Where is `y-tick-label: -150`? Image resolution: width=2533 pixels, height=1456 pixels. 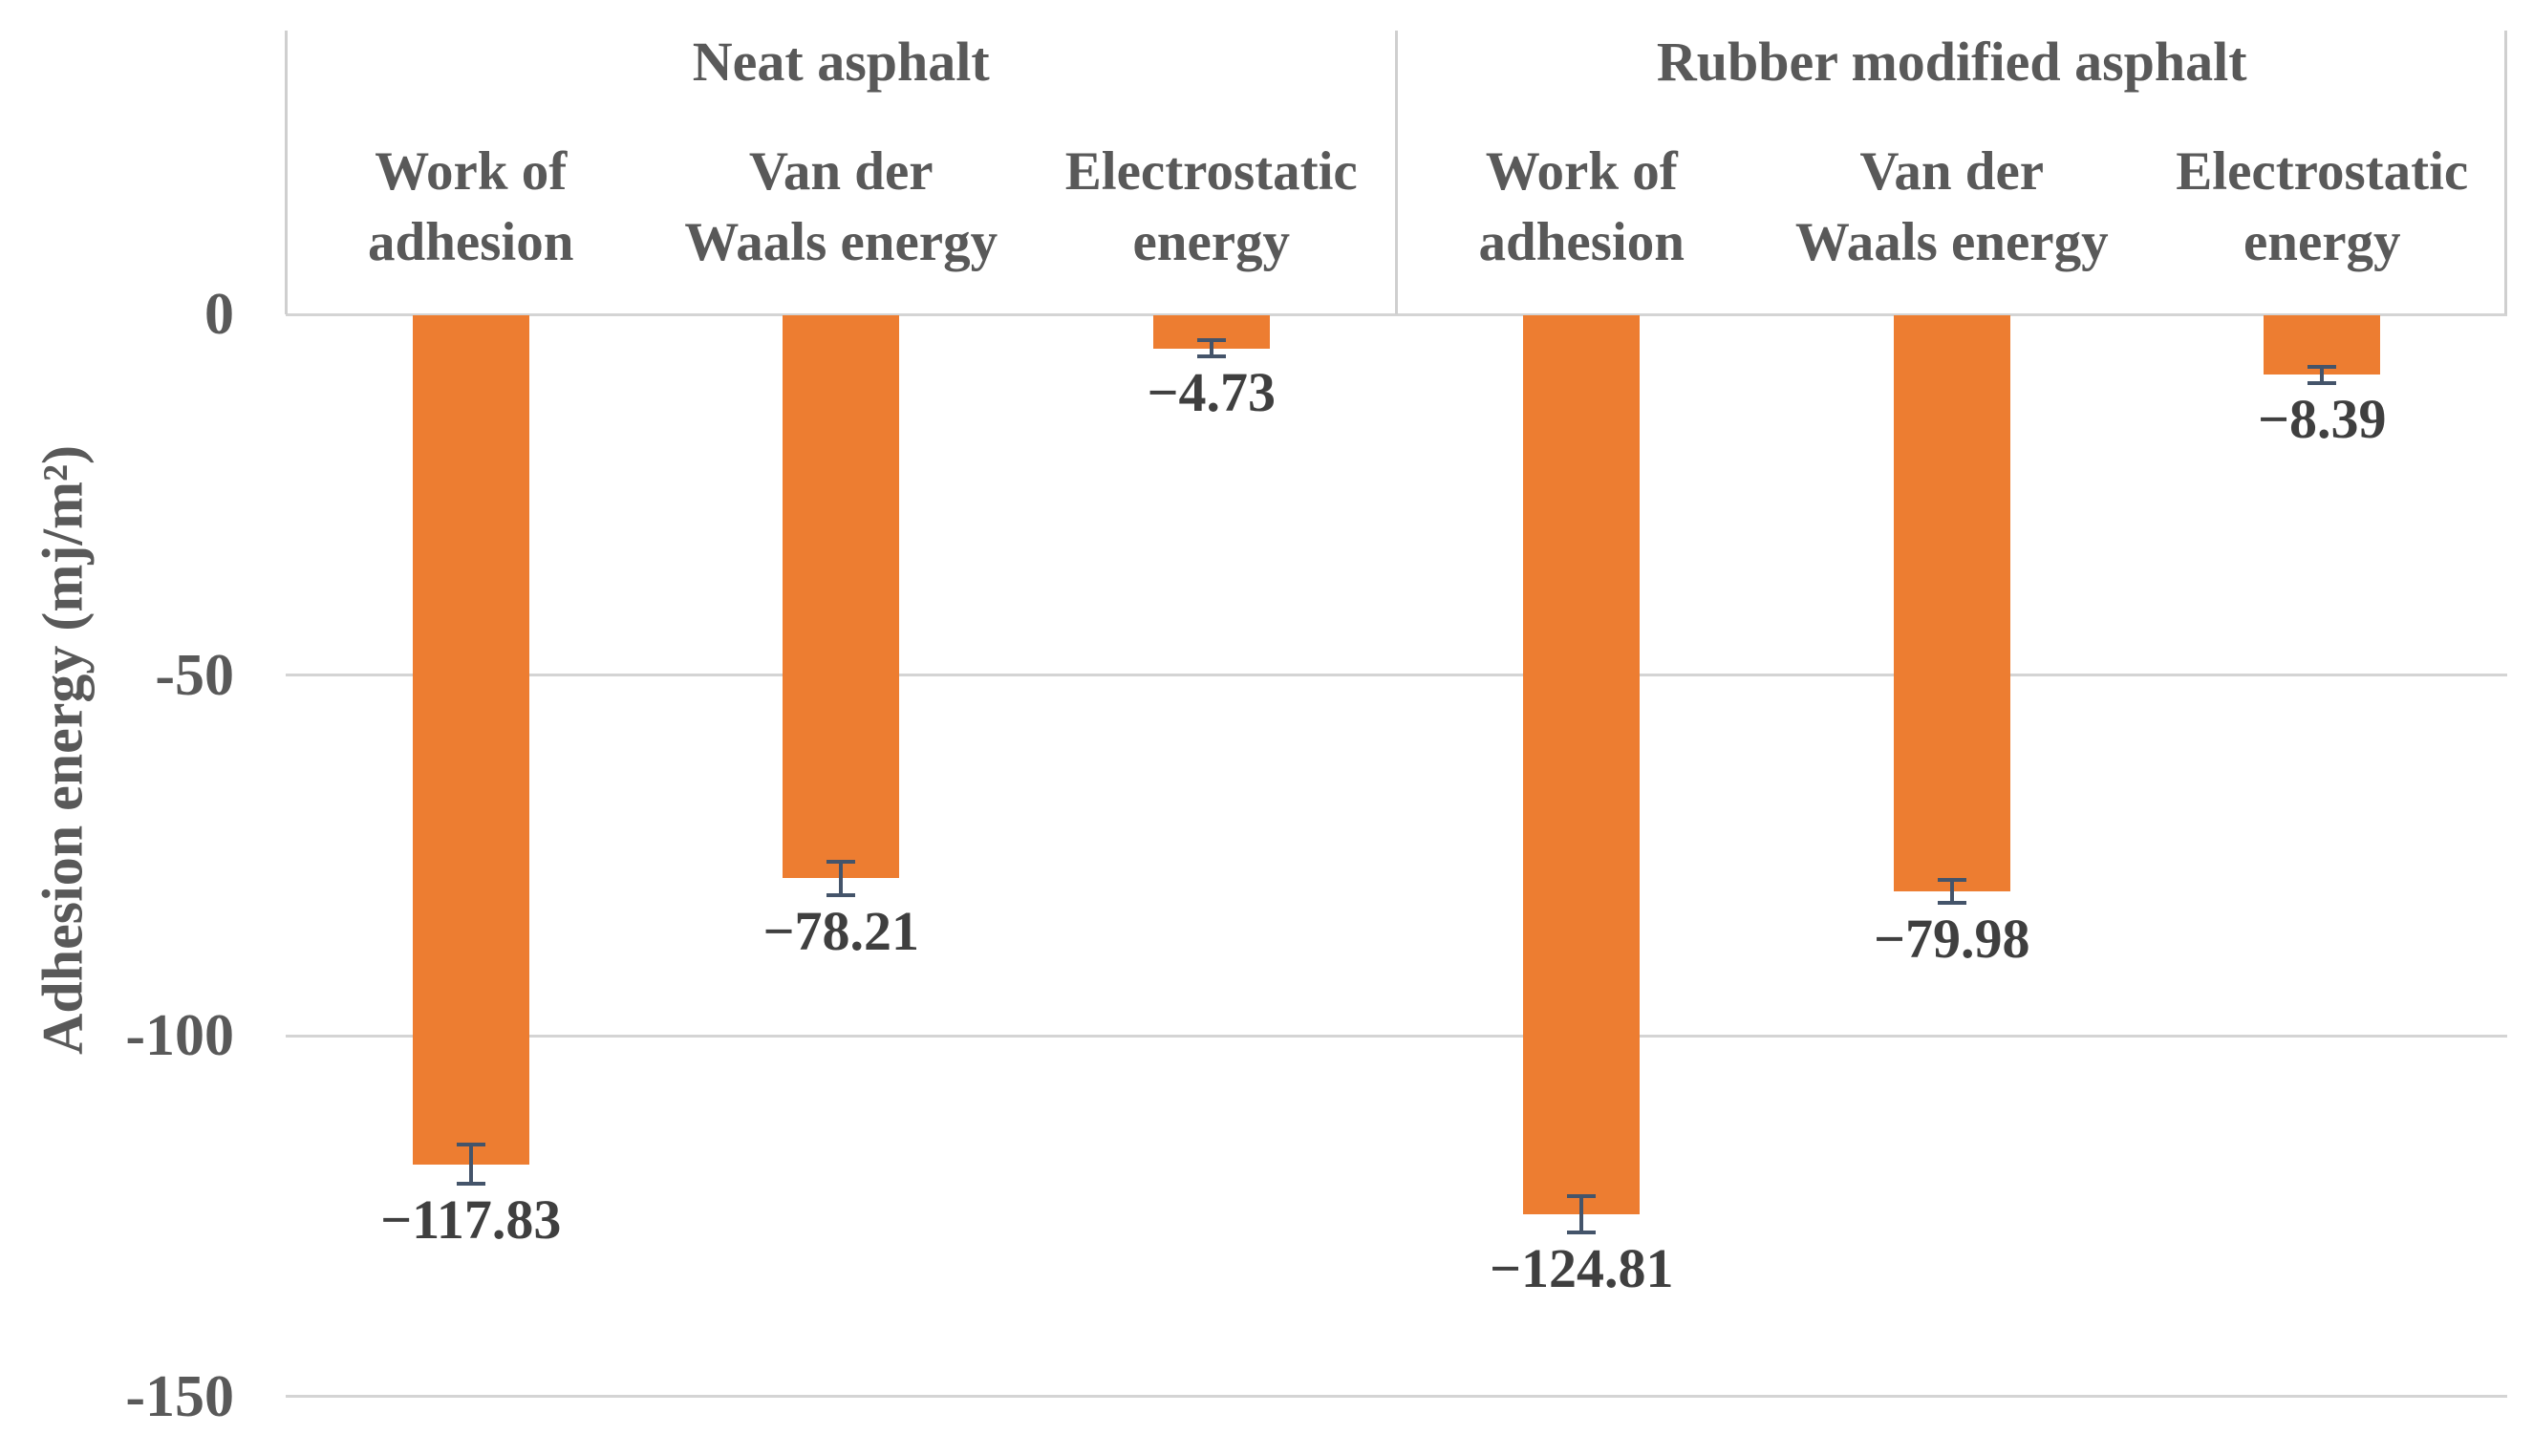 y-tick-label: -150 is located at coordinates (179, 1396).